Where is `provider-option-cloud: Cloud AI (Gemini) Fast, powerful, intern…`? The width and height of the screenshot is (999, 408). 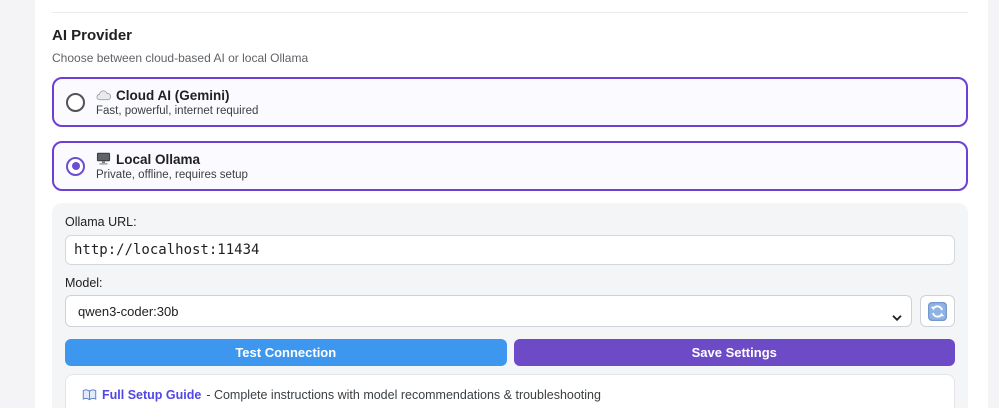 provider-option-cloud: Cloud AI (Gemini) Fast, powerful, intern… is located at coordinates (510, 102).